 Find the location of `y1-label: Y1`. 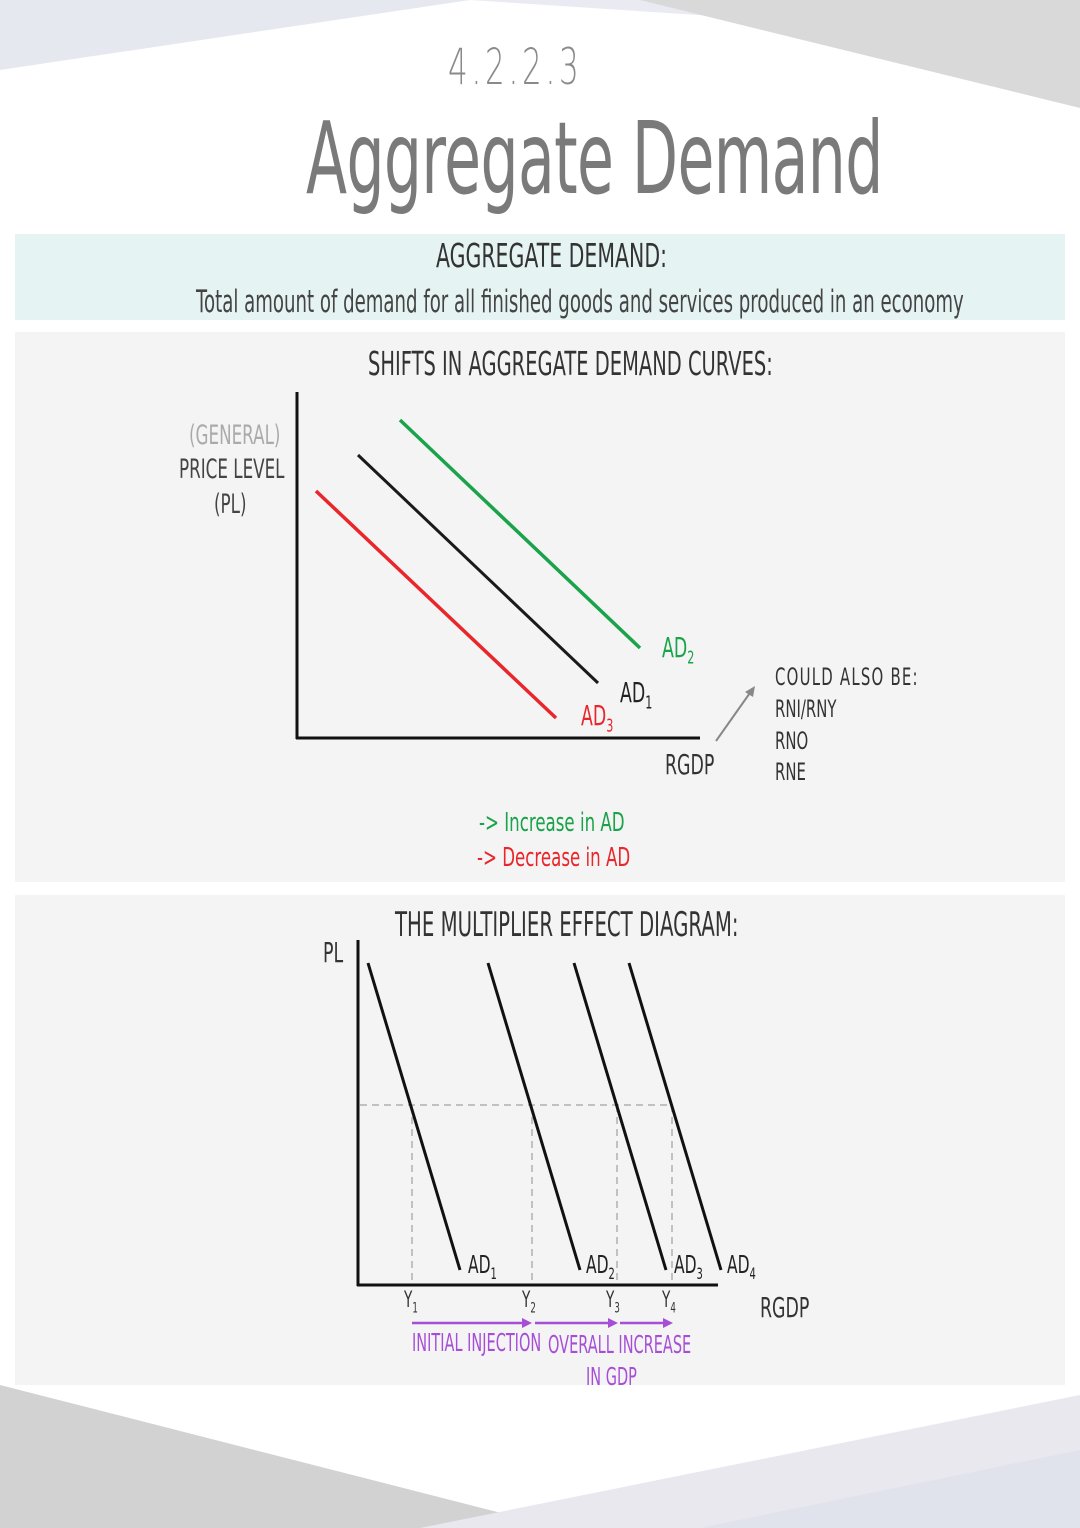

y1-label: Y1 is located at coordinates (411, 1302).